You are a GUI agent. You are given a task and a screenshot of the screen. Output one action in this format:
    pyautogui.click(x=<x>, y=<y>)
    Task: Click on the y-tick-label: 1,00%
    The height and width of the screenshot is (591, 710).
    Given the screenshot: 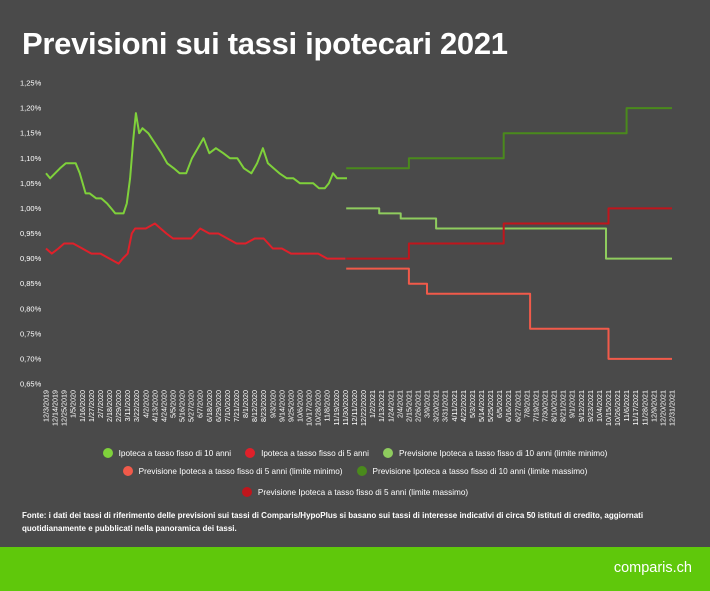 What is the action you would take?
    pyautogui.click(x=31, y=208)
    